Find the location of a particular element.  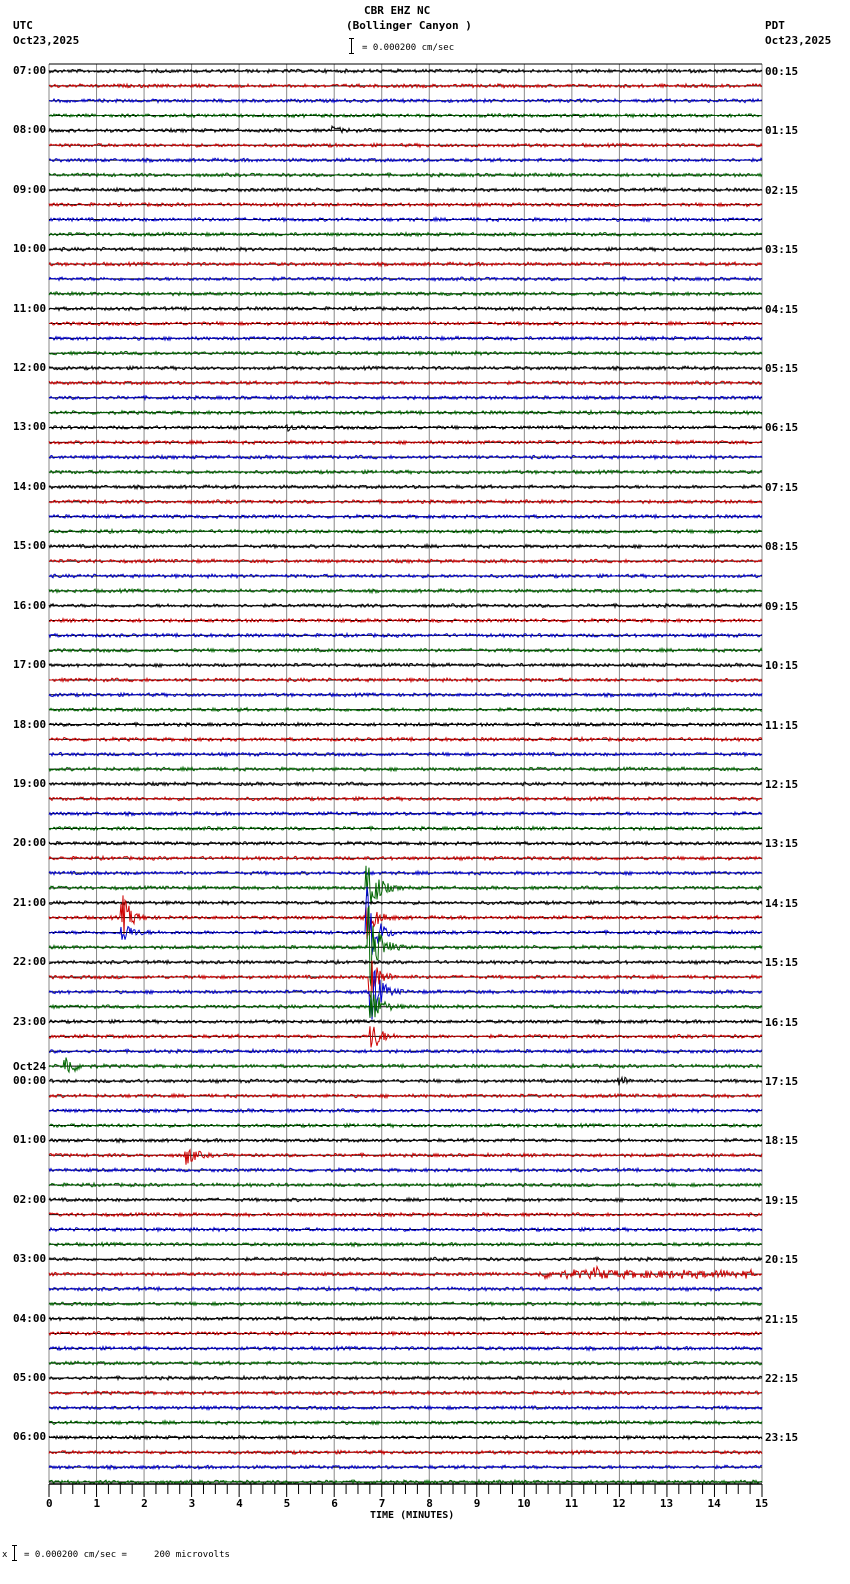

station-title: CBR EHZ NC is located at coordinates (397, 10).